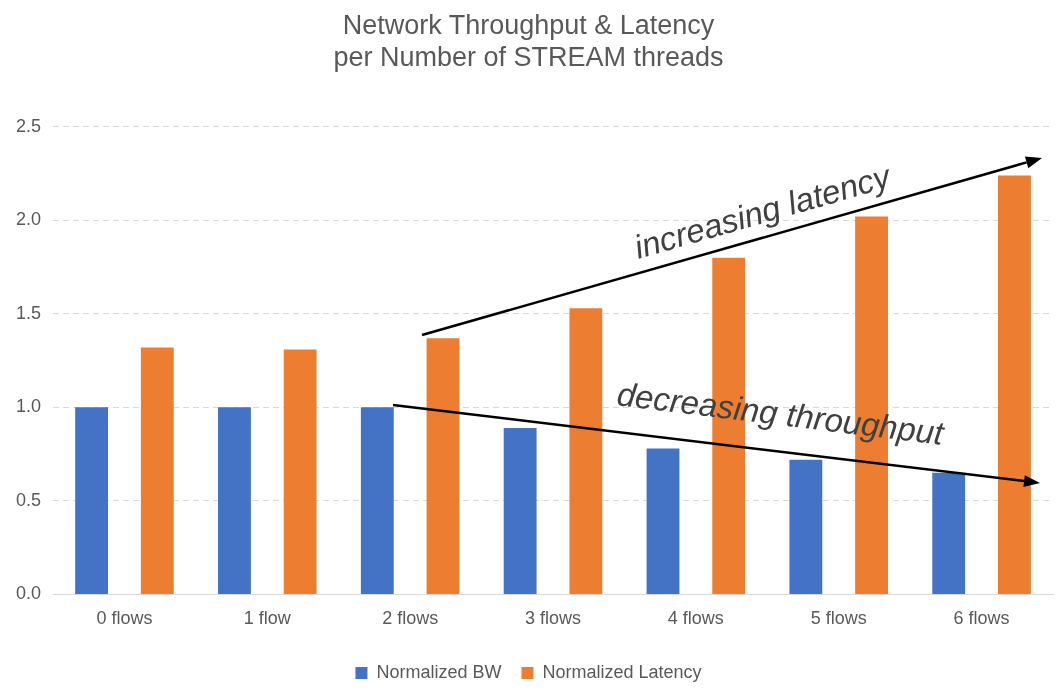 The image size is (1061, 692). I want to click on annotation: decreasing throughput, so click(780, 414).